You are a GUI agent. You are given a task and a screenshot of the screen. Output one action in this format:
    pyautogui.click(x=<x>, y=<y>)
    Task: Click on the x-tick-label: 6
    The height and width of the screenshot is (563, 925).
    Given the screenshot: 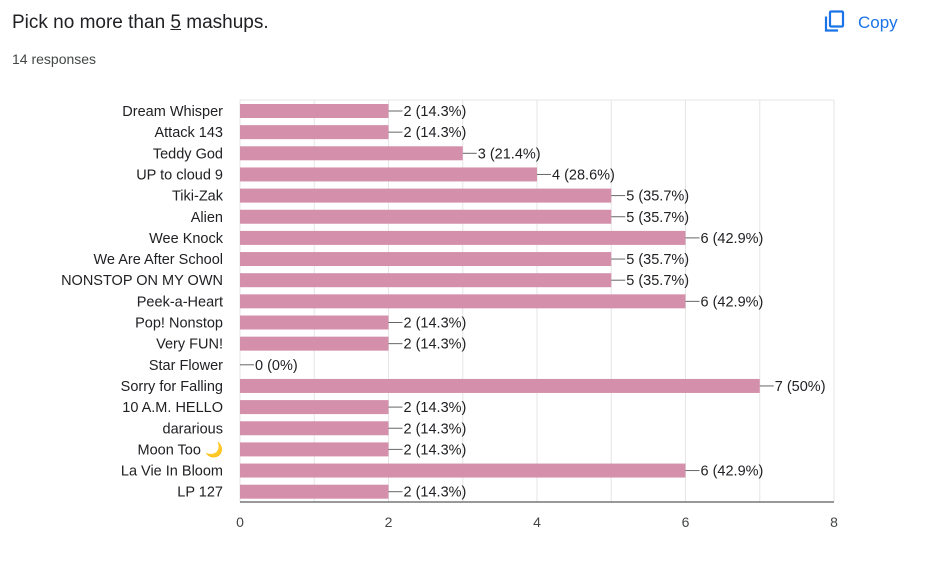 What is the action you would take?
    pyautogui.click(x=686, y=522)
    